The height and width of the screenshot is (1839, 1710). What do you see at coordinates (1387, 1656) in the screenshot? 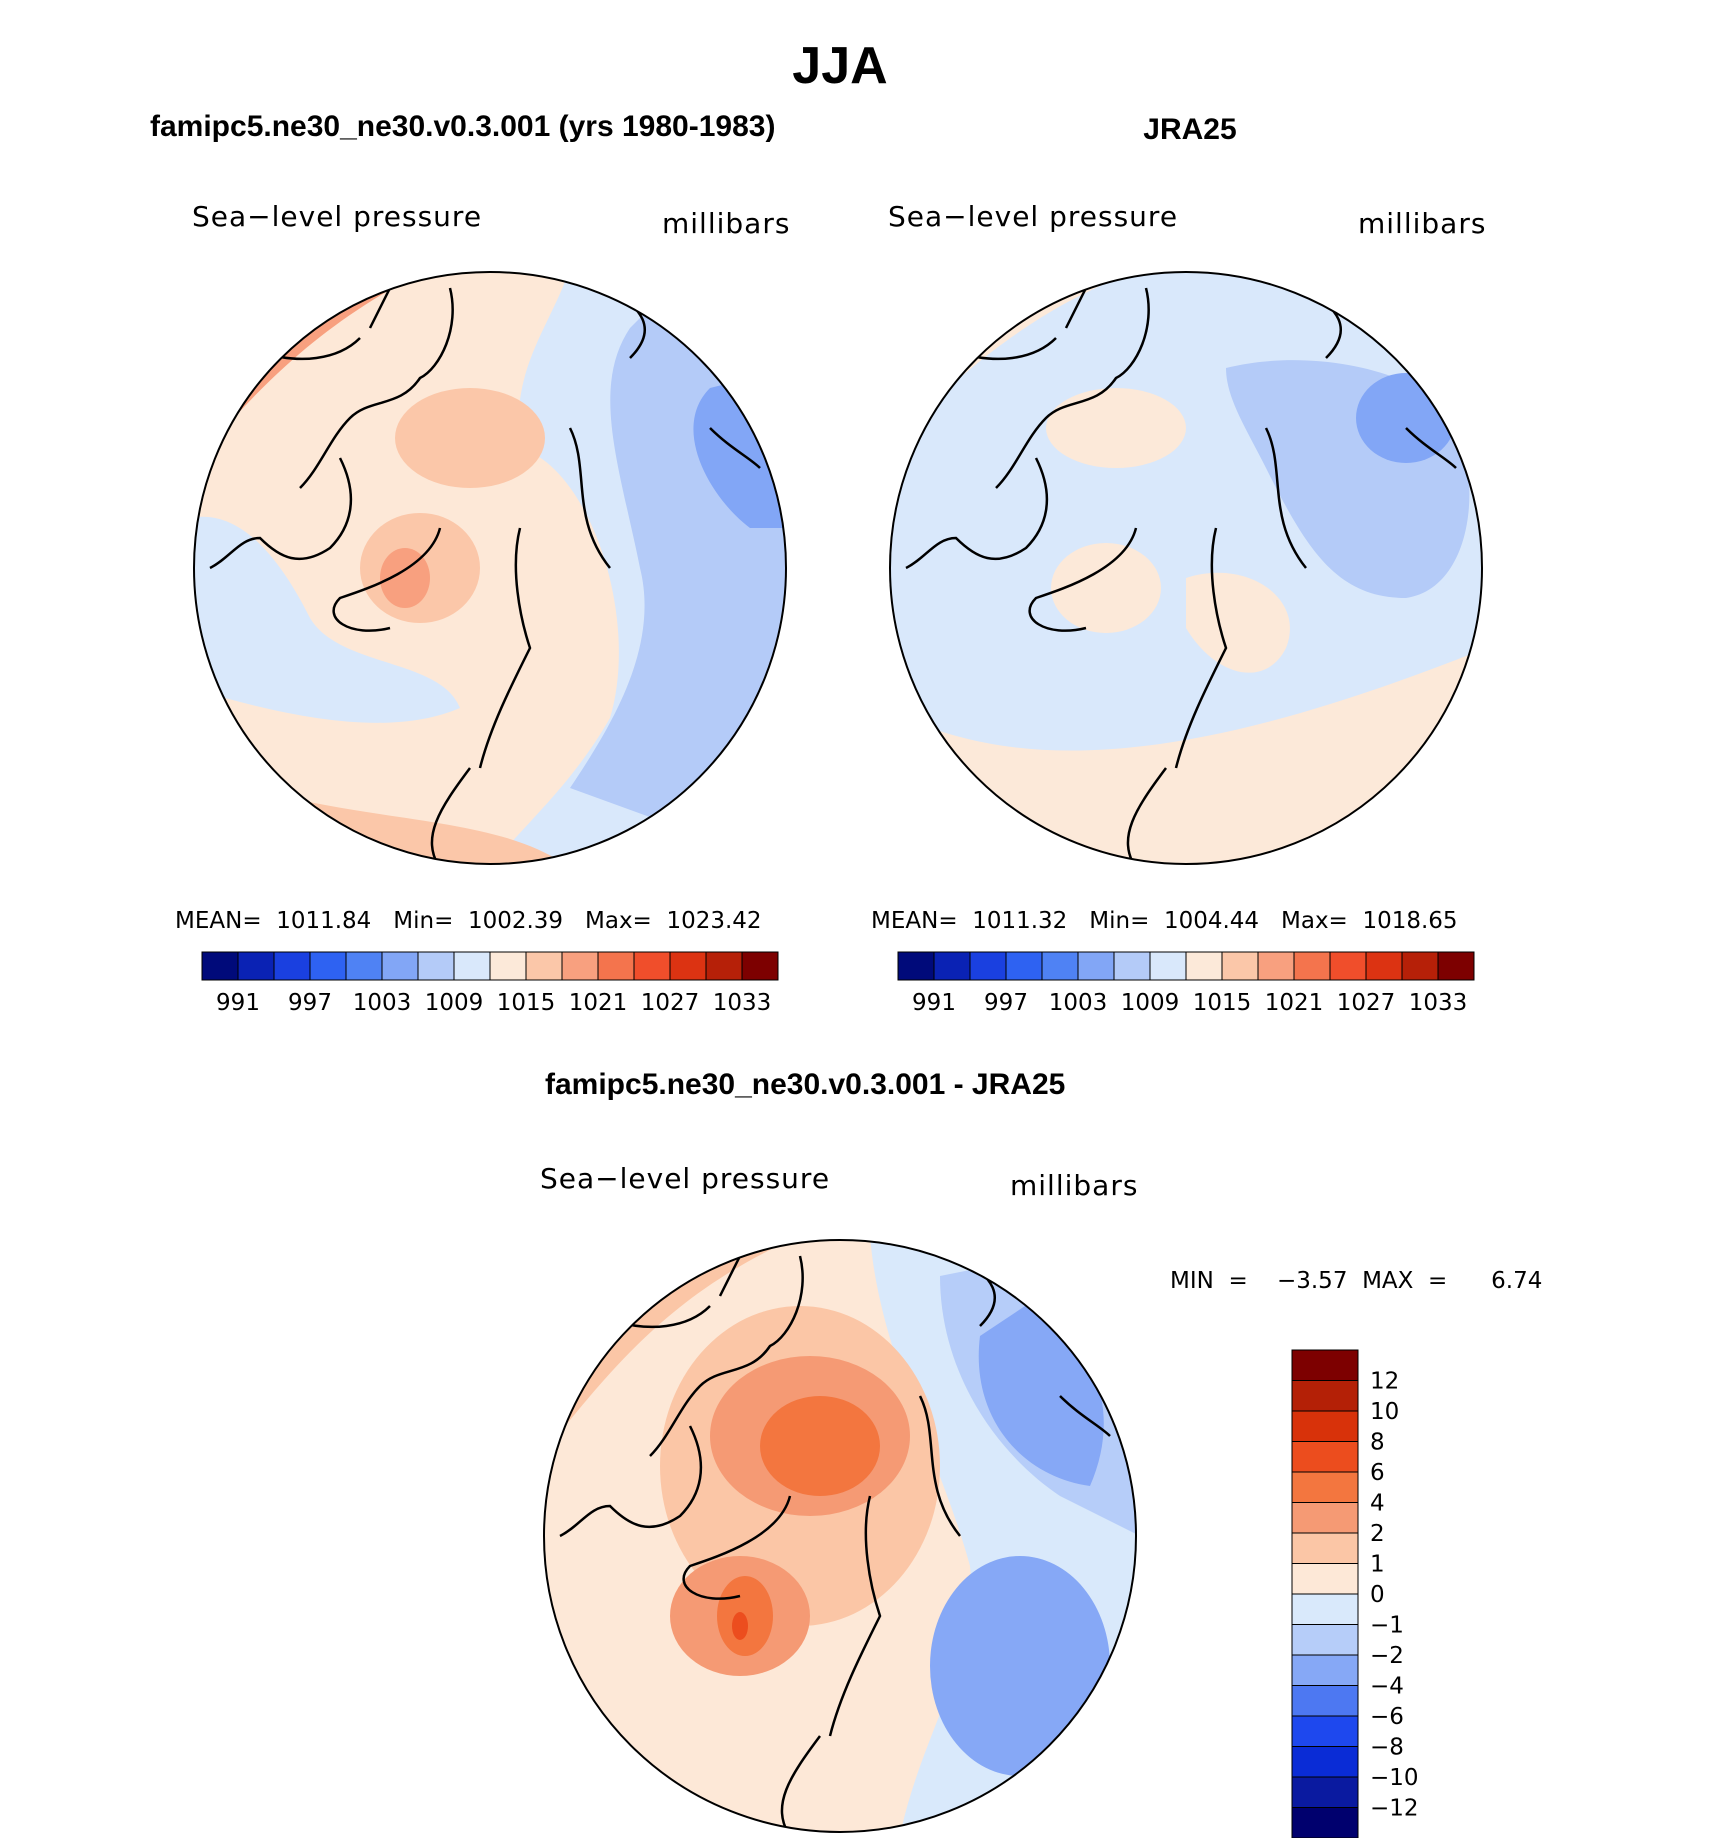
I see `diff-colorbar-tick-label: −2` at bounding box center [1387, 1656].